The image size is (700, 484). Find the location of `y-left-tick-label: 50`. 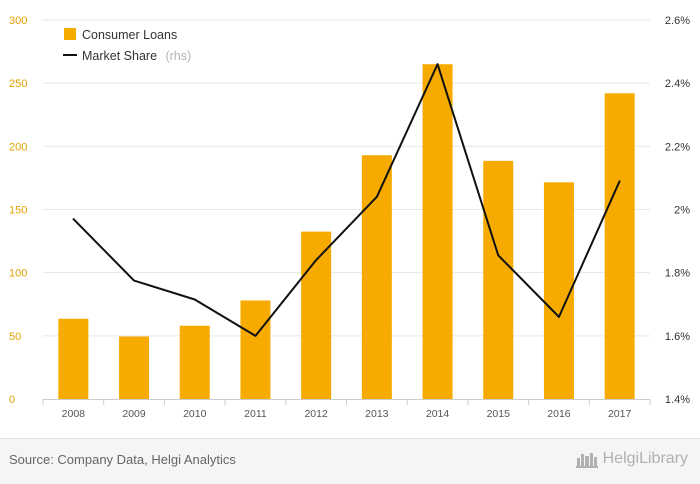

y-left-tick-label: 50 is located at coordinates (15, 337).